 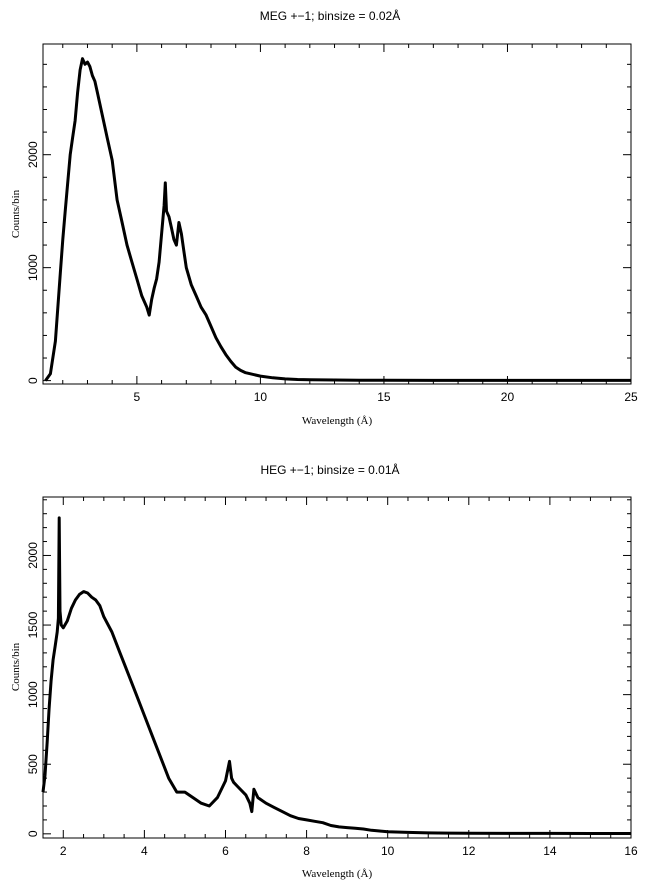 I want to click on heg-x-tick-label: 12, so click(x=469, y=851).